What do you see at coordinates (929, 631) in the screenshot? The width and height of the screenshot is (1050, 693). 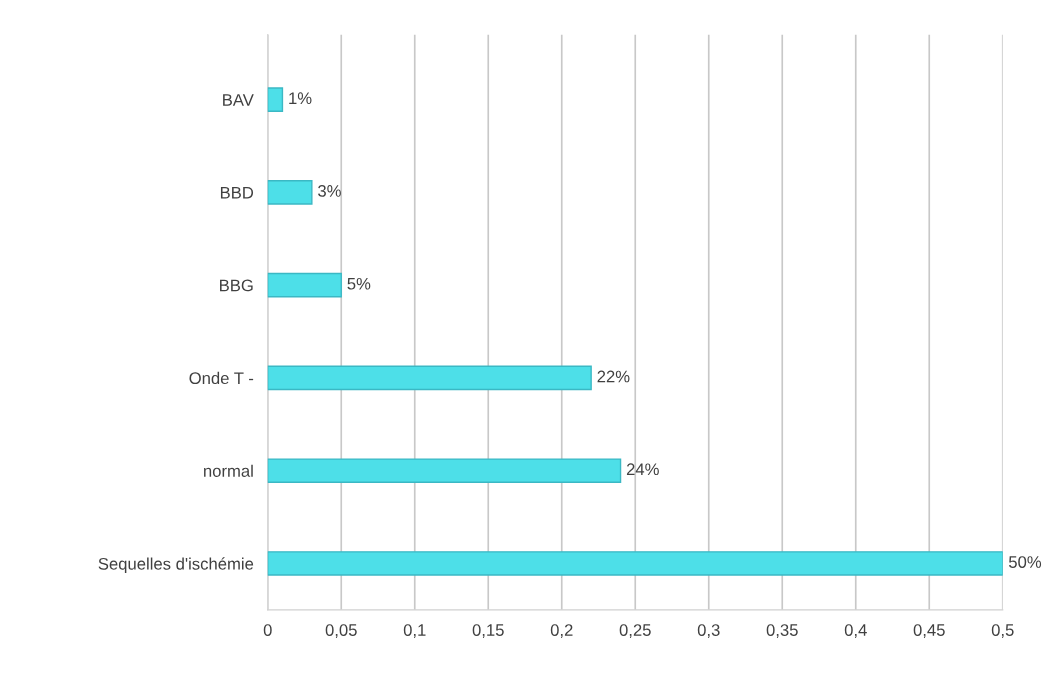 I see `x-tick-label: 0,45` at bounding box center [929, 631].